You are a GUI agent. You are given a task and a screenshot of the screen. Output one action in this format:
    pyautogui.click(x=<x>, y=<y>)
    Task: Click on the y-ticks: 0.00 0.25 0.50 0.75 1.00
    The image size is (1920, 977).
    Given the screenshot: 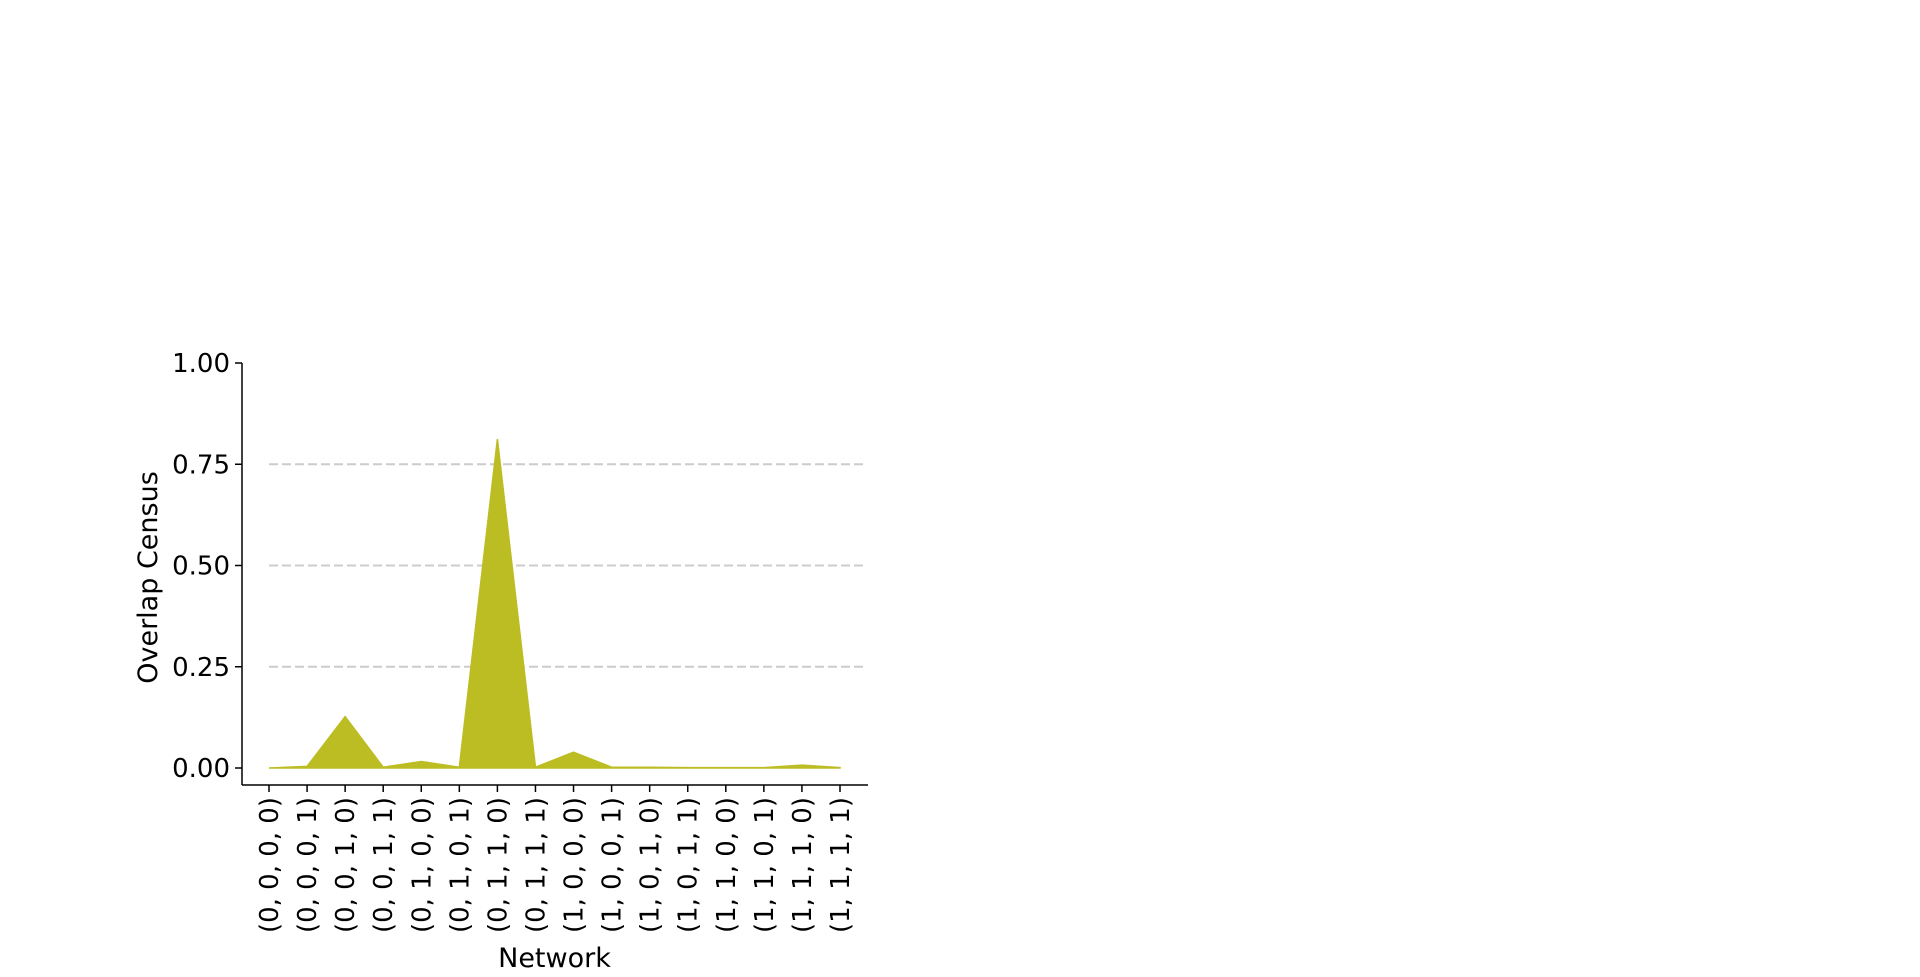 What is the action you would take?
    pyautogui.click(x=207, y=566)
    